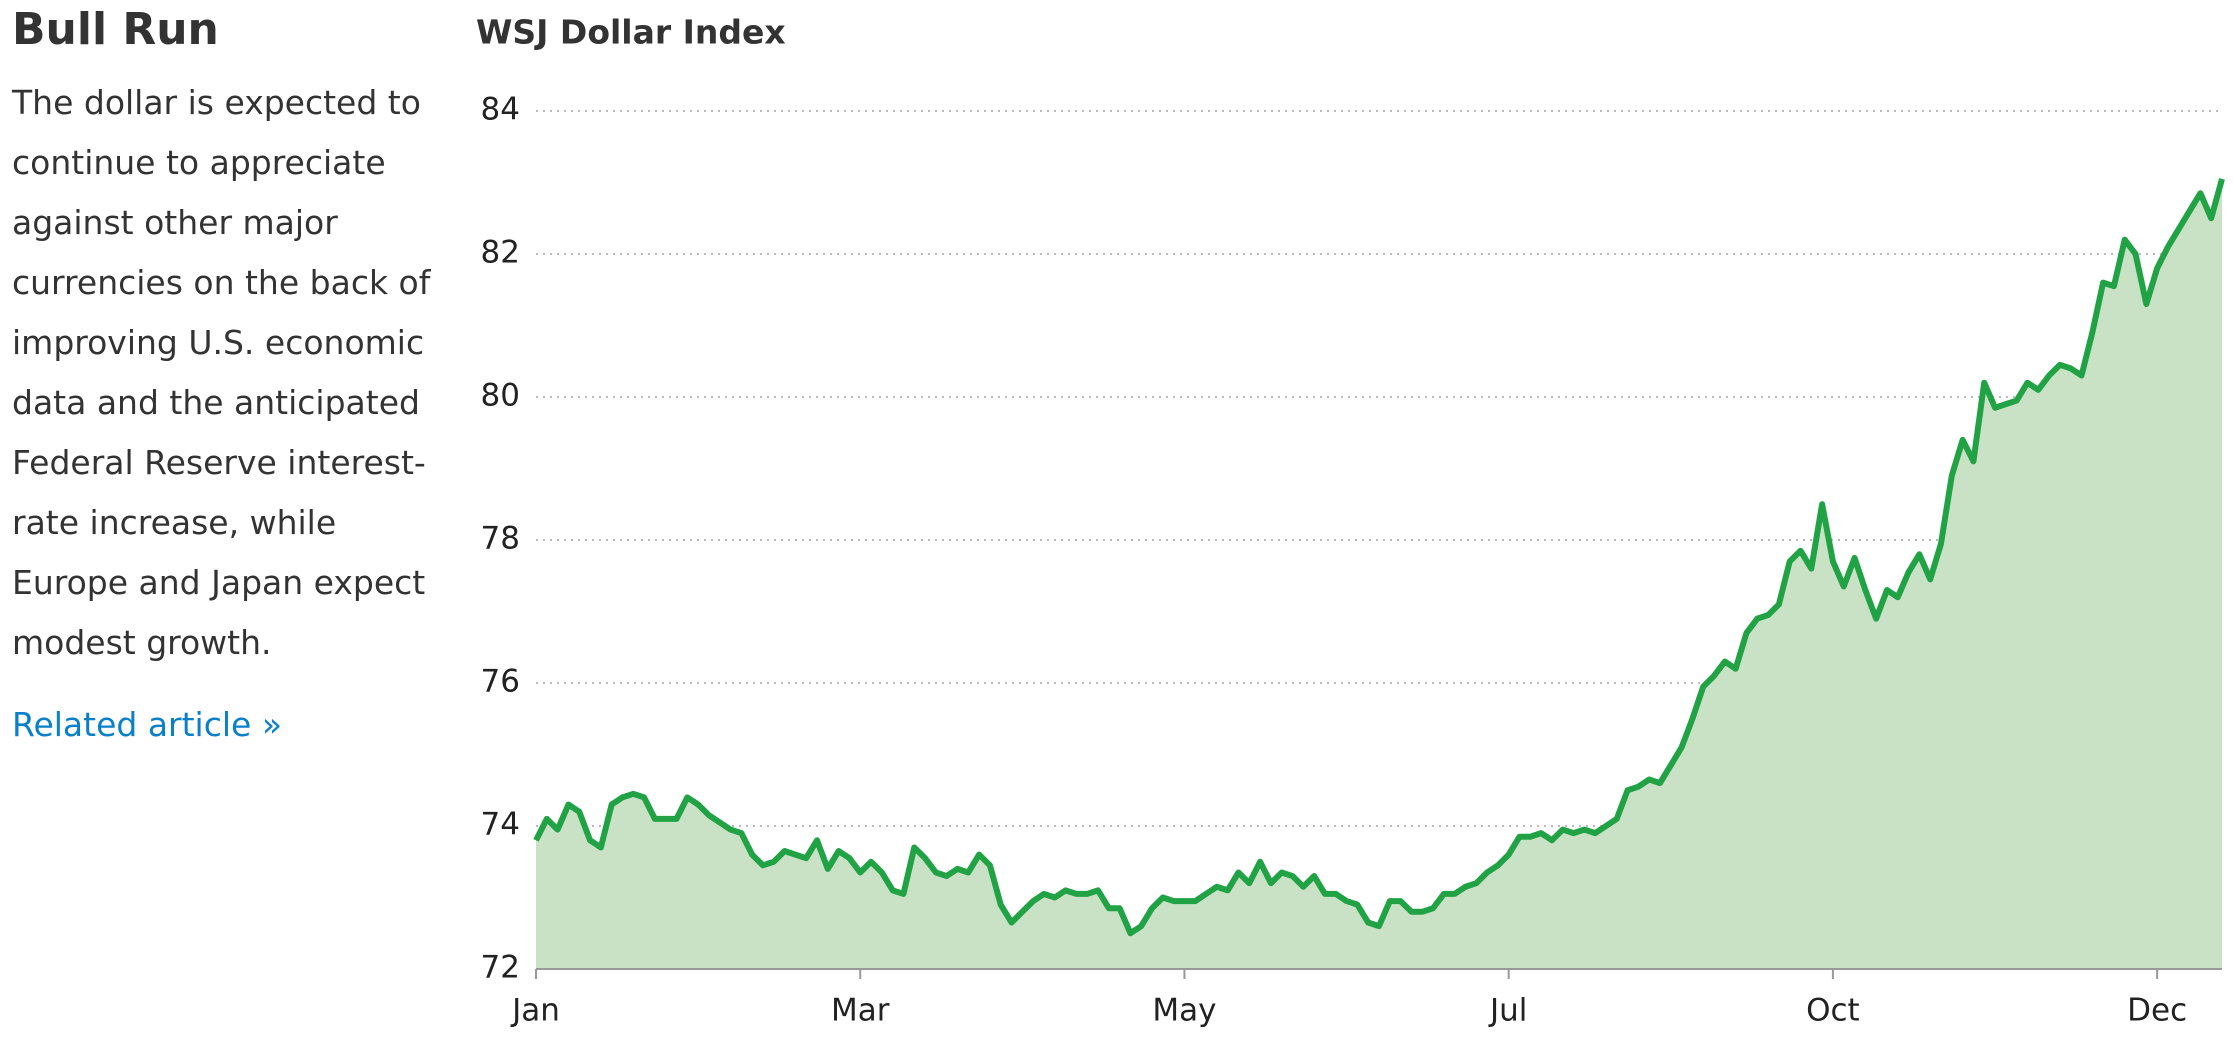  I want to click on x-tick-label: Dec, so click(2157, 1011).